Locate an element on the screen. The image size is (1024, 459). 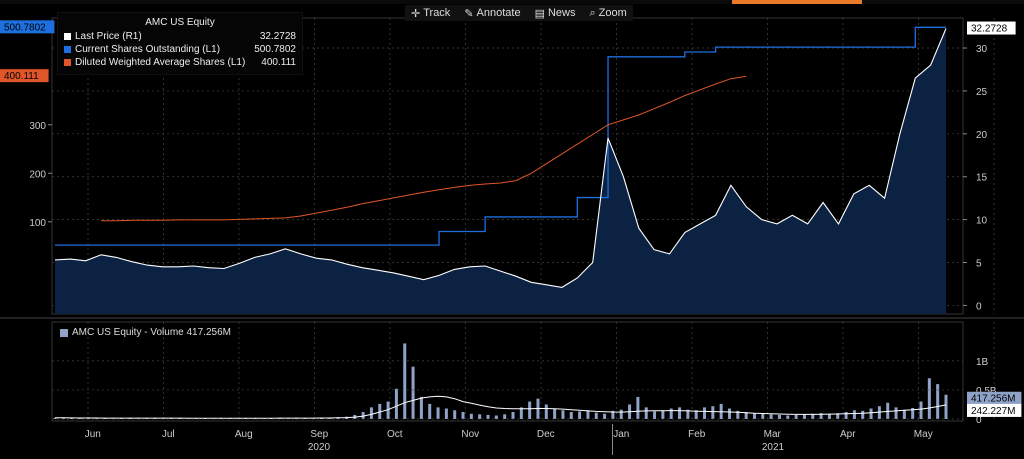
month-label: Mar is located at coordinates (773, 434).